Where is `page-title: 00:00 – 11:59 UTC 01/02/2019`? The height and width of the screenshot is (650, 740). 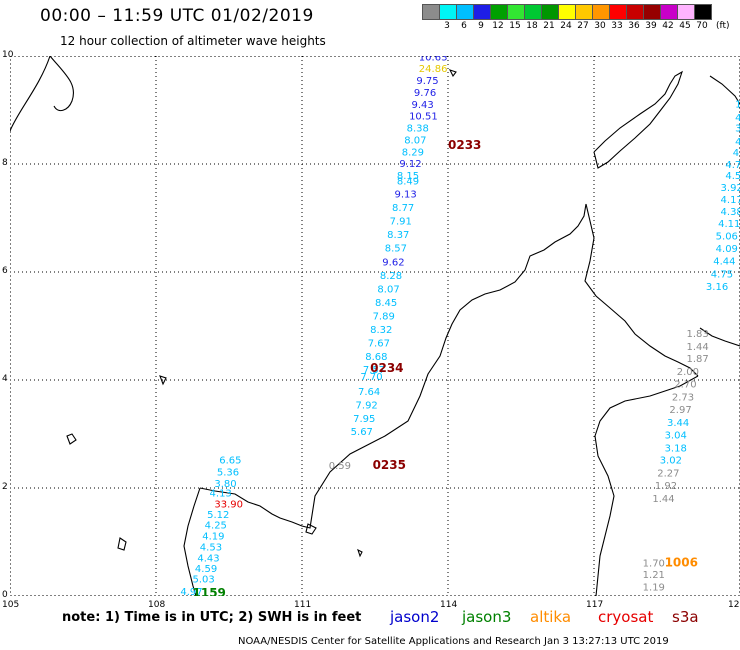
page-title: 00:00 – 11:59 UTC 01/02/2019 is located at coordinates (177, 16).